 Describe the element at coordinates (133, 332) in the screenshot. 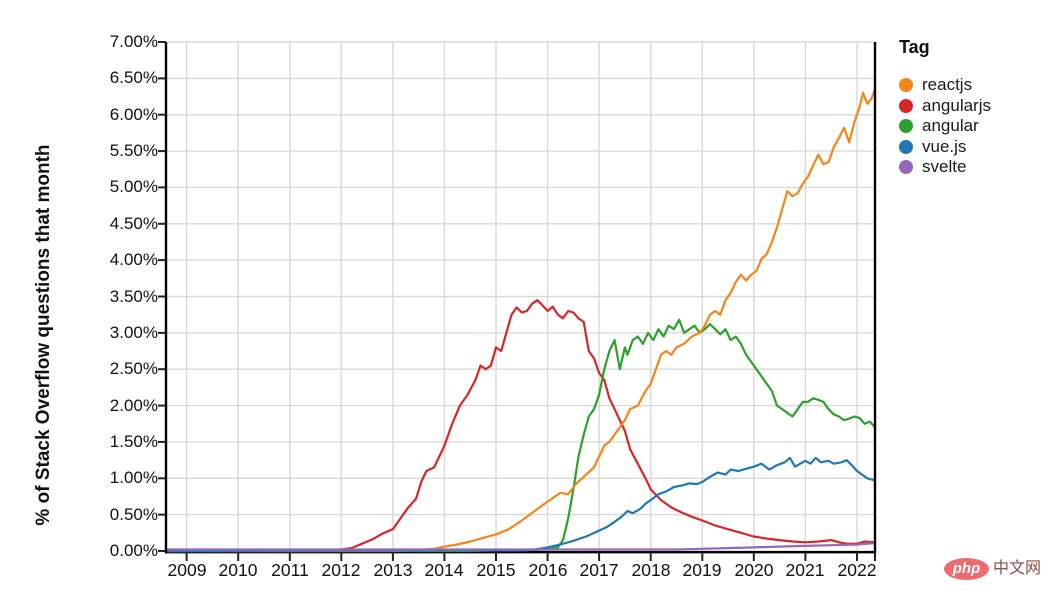

I see `y-tick-label: 3.00%` at that location.